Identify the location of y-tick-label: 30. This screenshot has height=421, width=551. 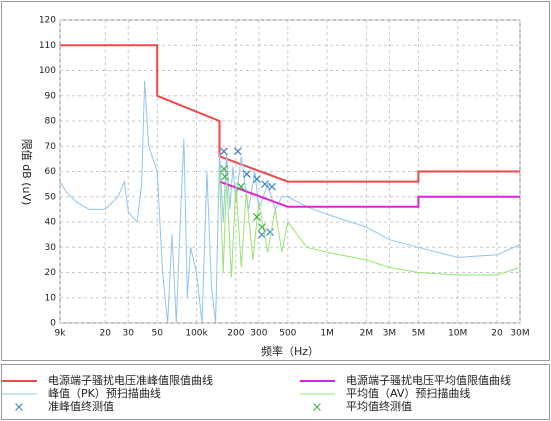
(51, 248).